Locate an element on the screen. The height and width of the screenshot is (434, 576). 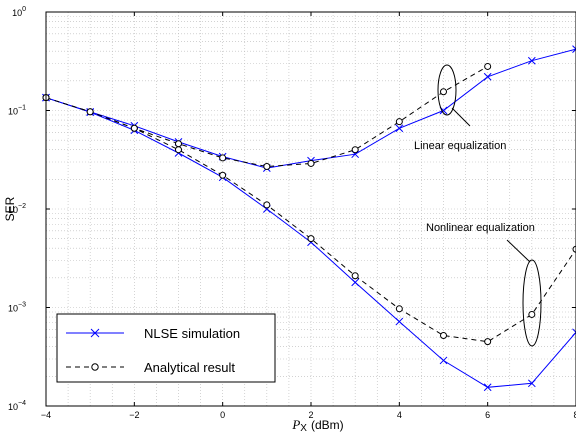
nonlinear-label: Nonlinear equalization is located at coordinates (480, 228).